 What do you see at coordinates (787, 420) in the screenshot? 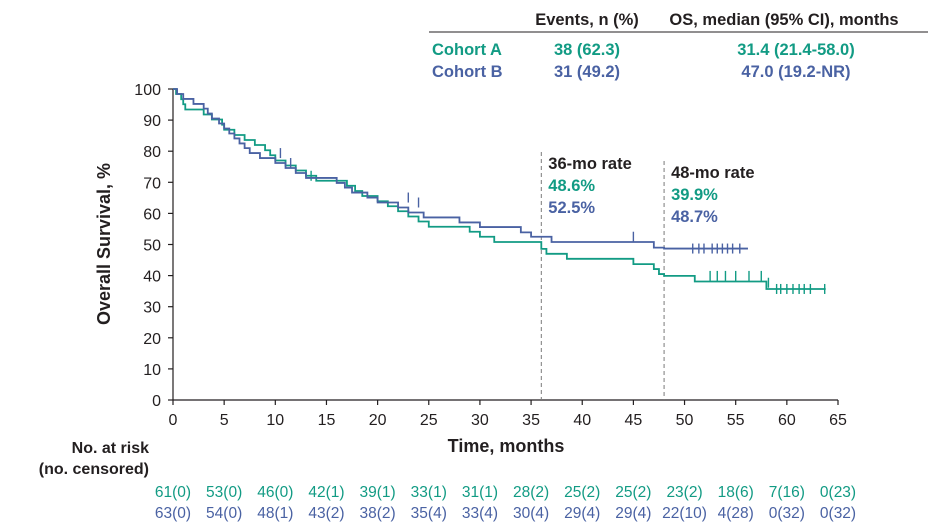
I see `x-tick-label: 60` at bounding box center [787, 420].